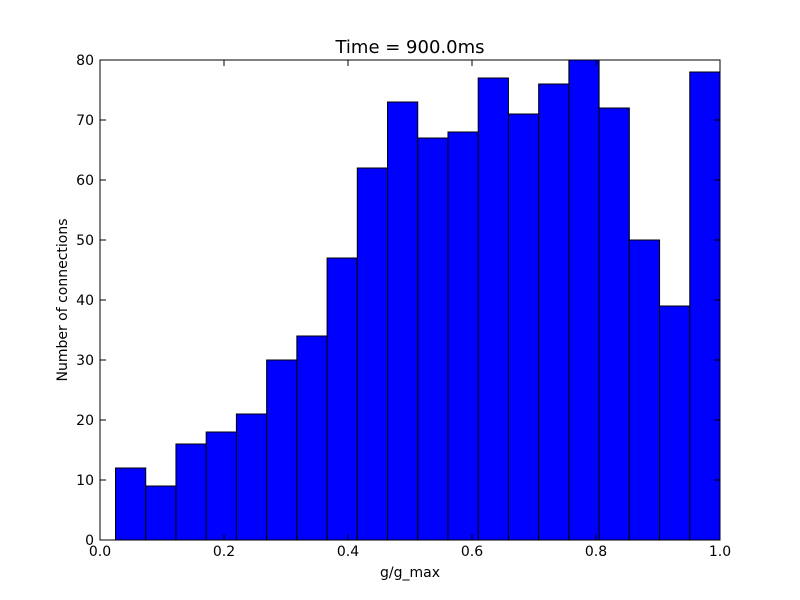 Image resolution: width=800 pixels, height=600 pixels. What do you see at coordinates (224, 552) in the screenshot?
I see `x-tick-label-1: 0.2` at bounding box center [224, 552].